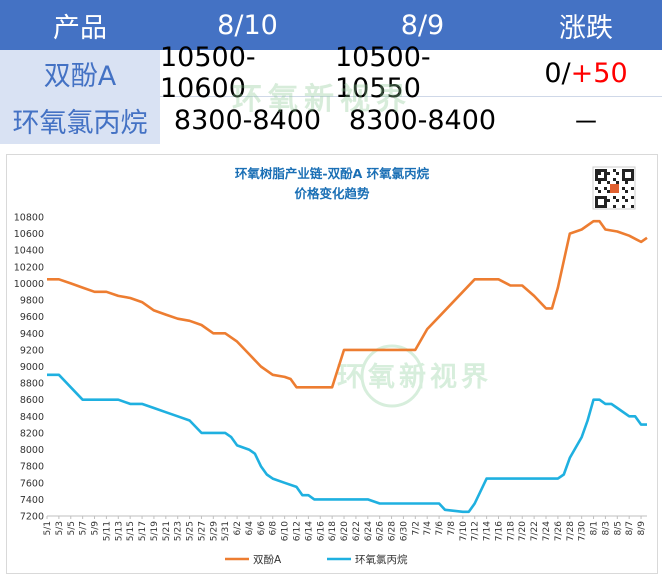 The image size is (662, 577). I want to click on chart-watermark-text: 环氧新视界, so click(414, 377).